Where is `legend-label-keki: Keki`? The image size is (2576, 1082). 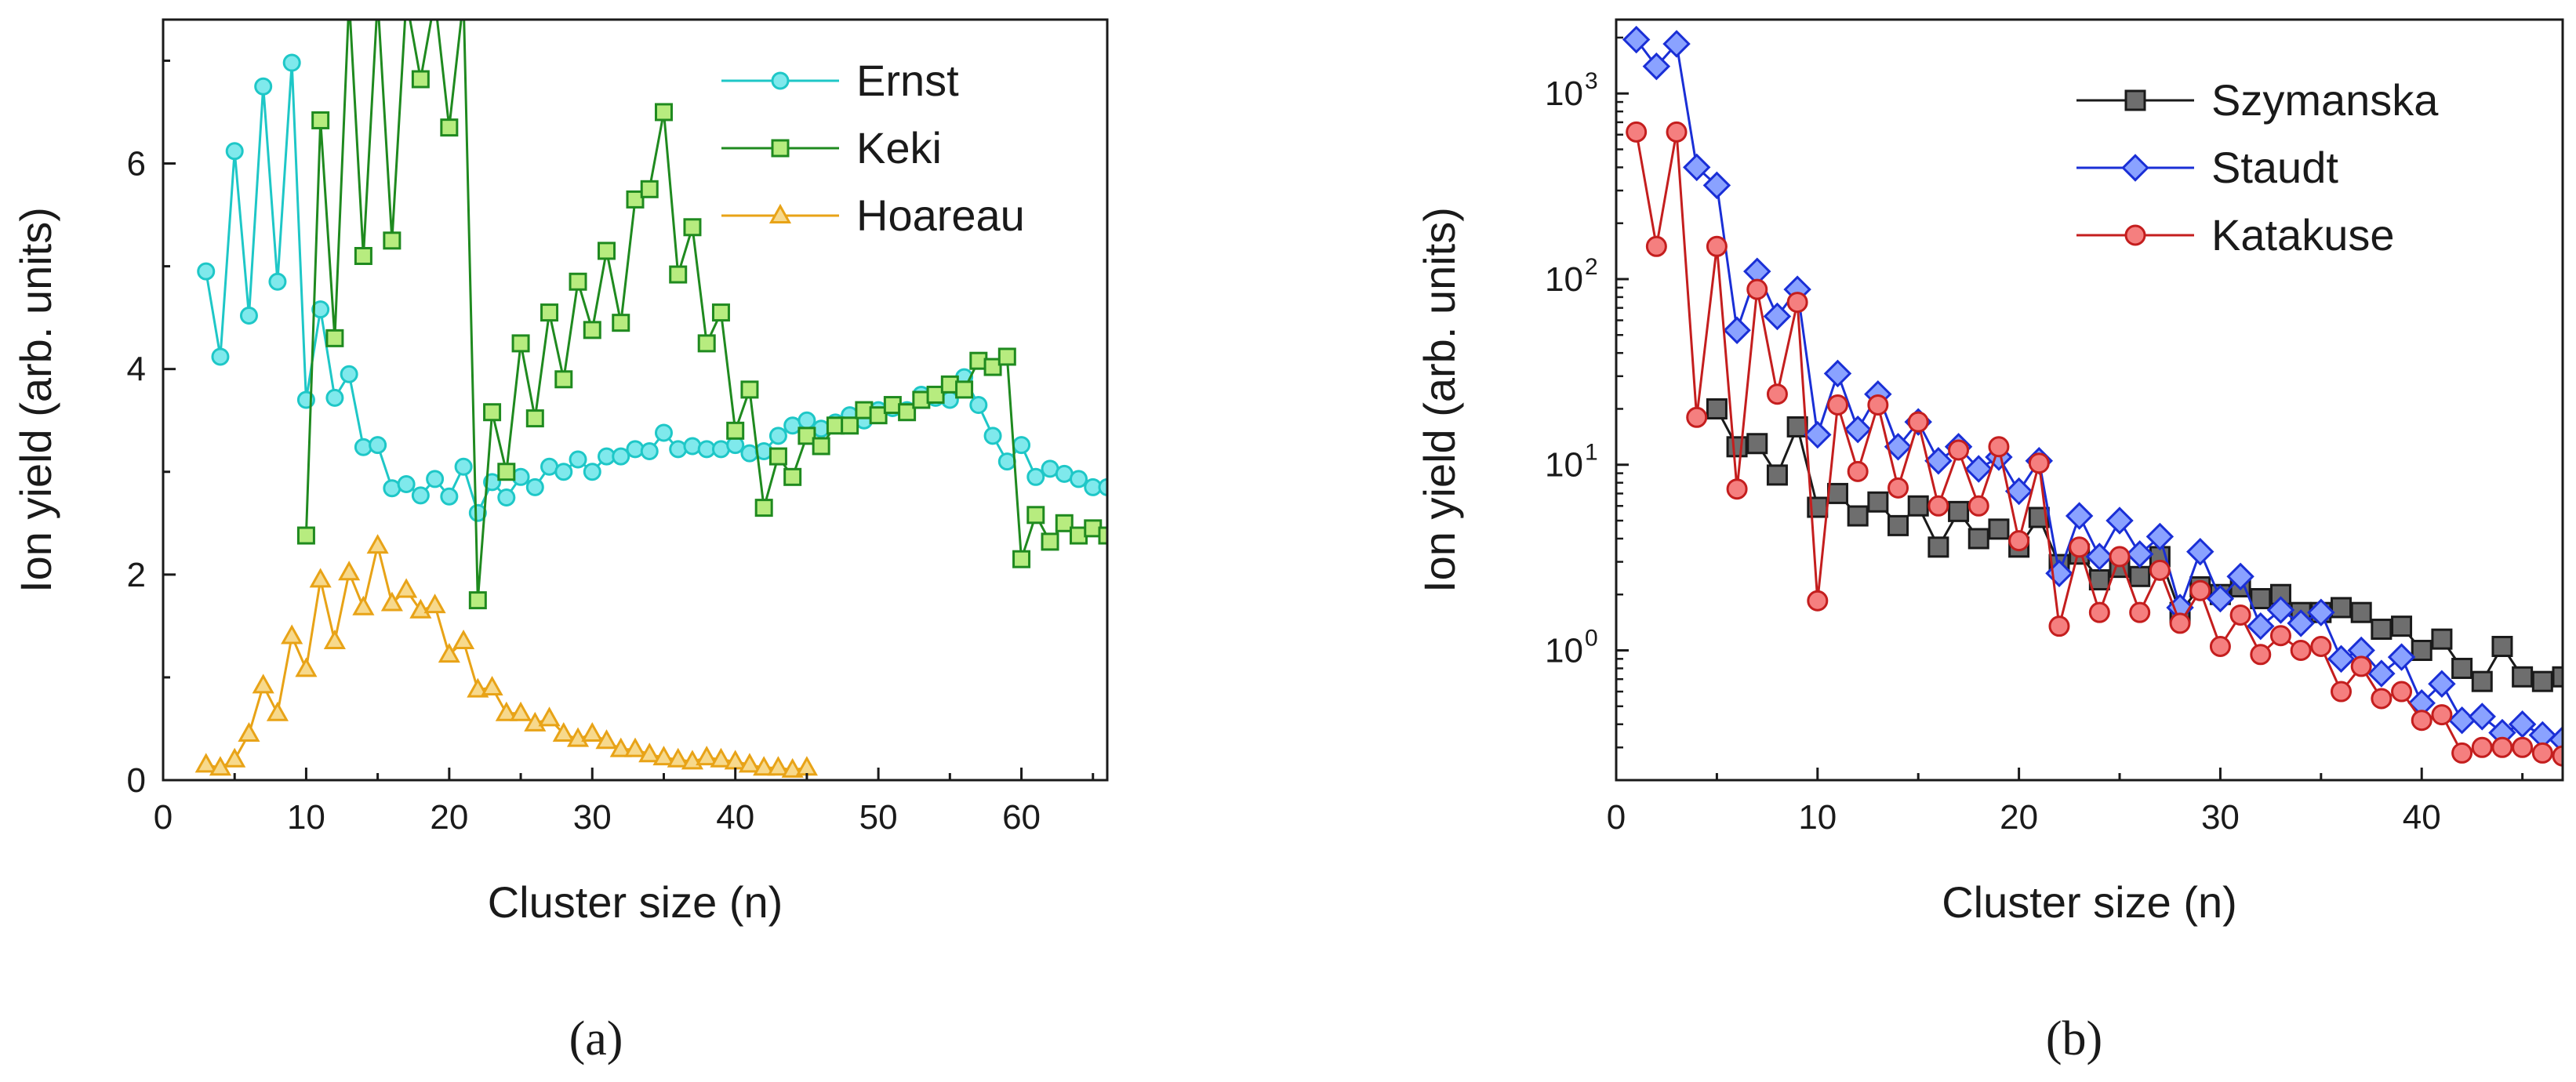 legend-label-keki: Keki is located at coordinates (899, 147).